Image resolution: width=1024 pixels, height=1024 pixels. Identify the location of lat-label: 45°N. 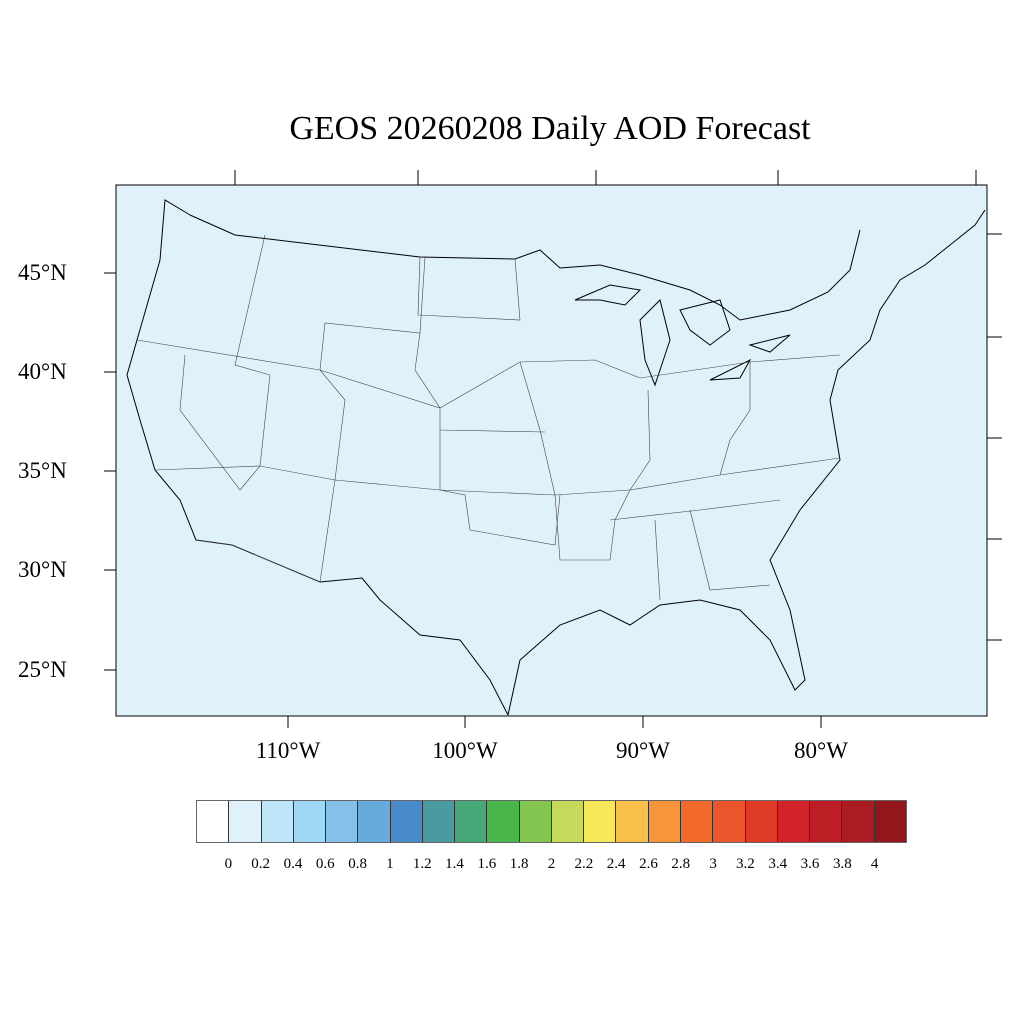
(42, 272).